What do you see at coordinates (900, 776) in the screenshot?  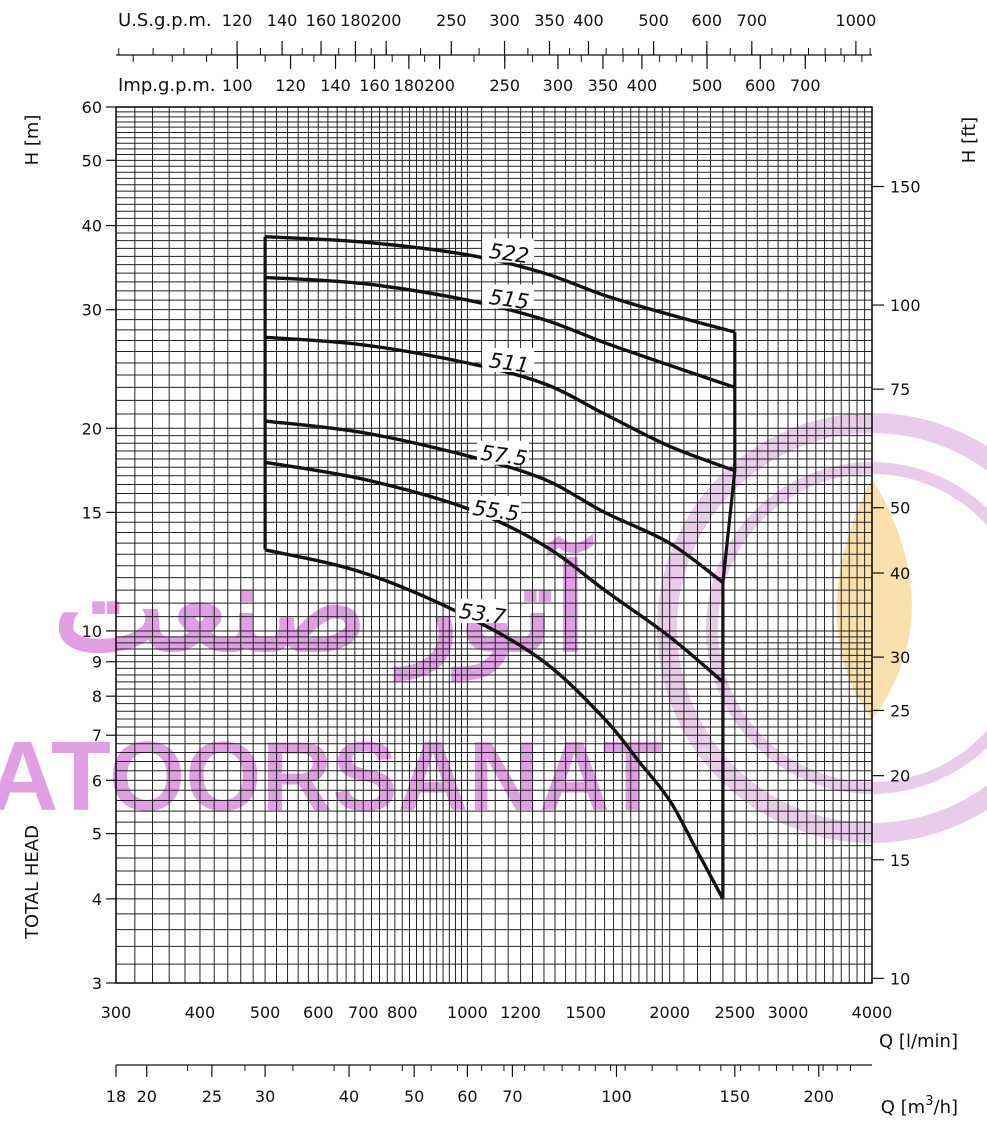 I see `right-axis-tick-label: 20` at bounding box center [900, 776].